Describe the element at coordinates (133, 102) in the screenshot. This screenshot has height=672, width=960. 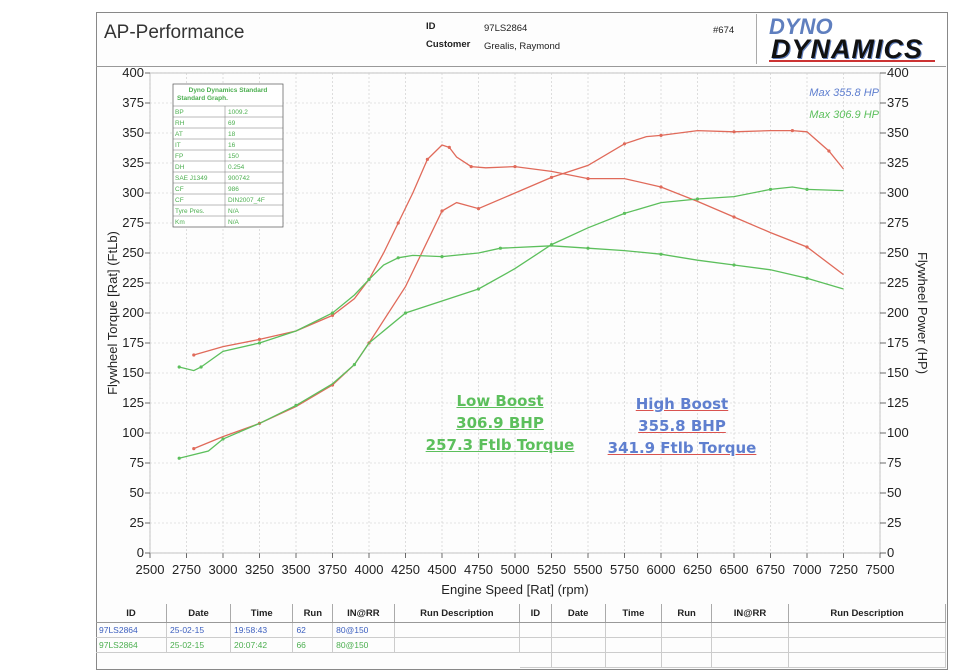
I see `y-tick-label: 375` at that location.